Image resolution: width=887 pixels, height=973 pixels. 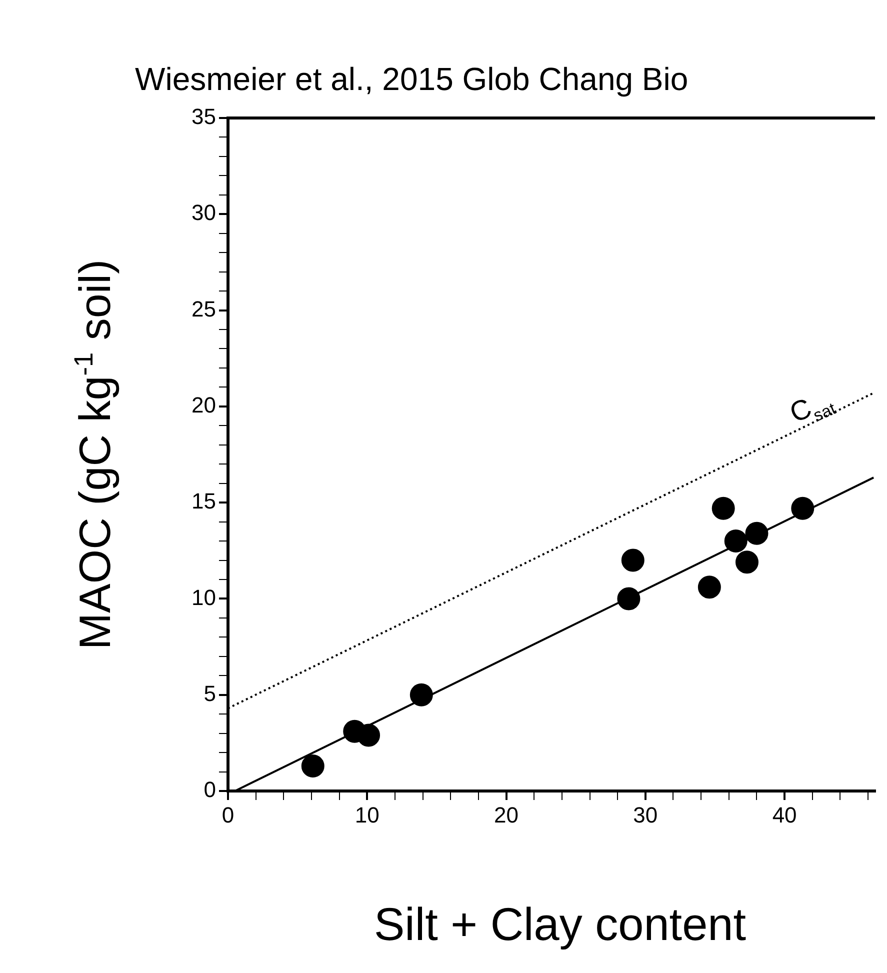 I want to click on x-axis-title: Silt + Clay content, so click(x=560, y=924).